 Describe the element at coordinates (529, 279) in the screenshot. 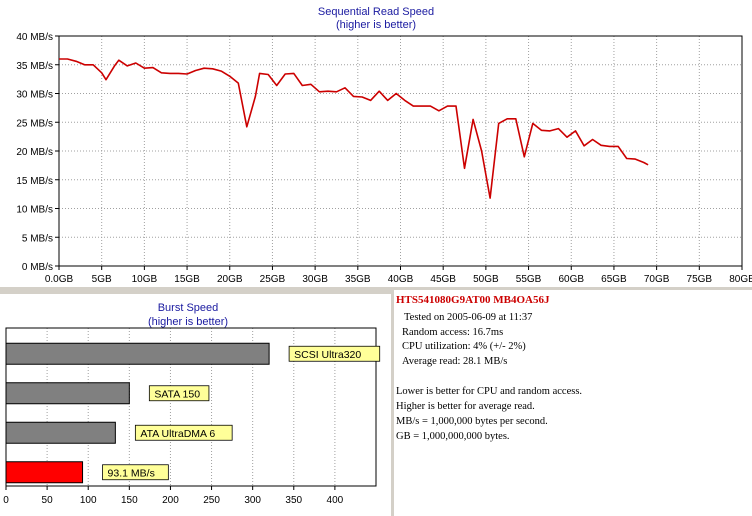

I see `x-tick-label: 55GB` at that location.